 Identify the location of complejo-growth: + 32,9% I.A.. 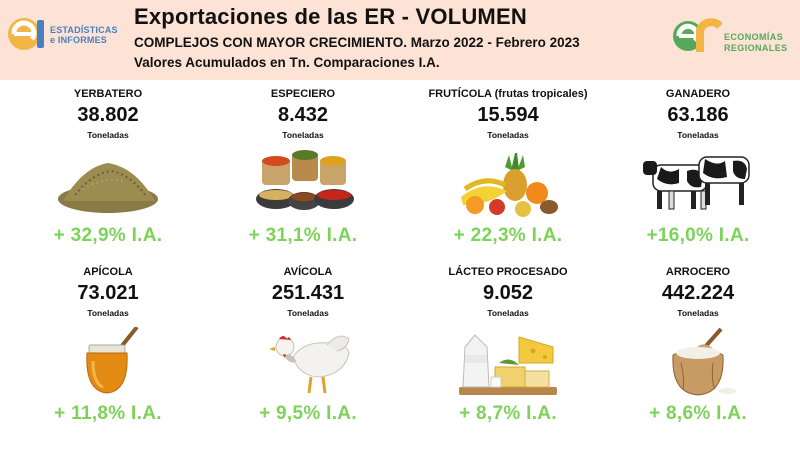
(108, 235).